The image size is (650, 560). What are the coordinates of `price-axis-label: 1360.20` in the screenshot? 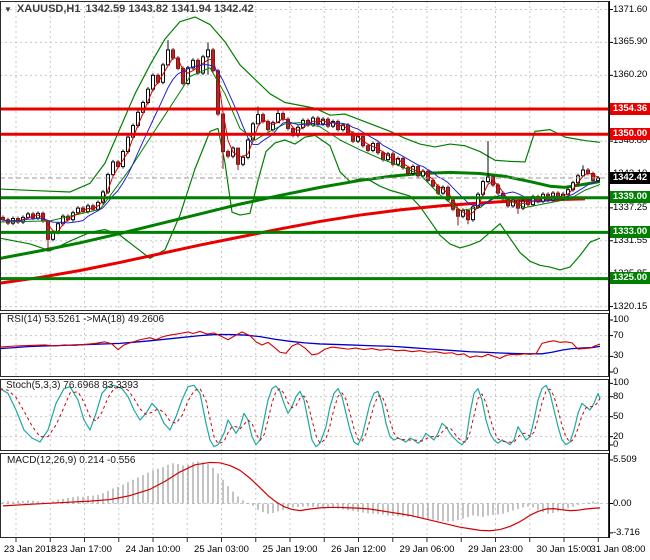 It's located at (630, 75).